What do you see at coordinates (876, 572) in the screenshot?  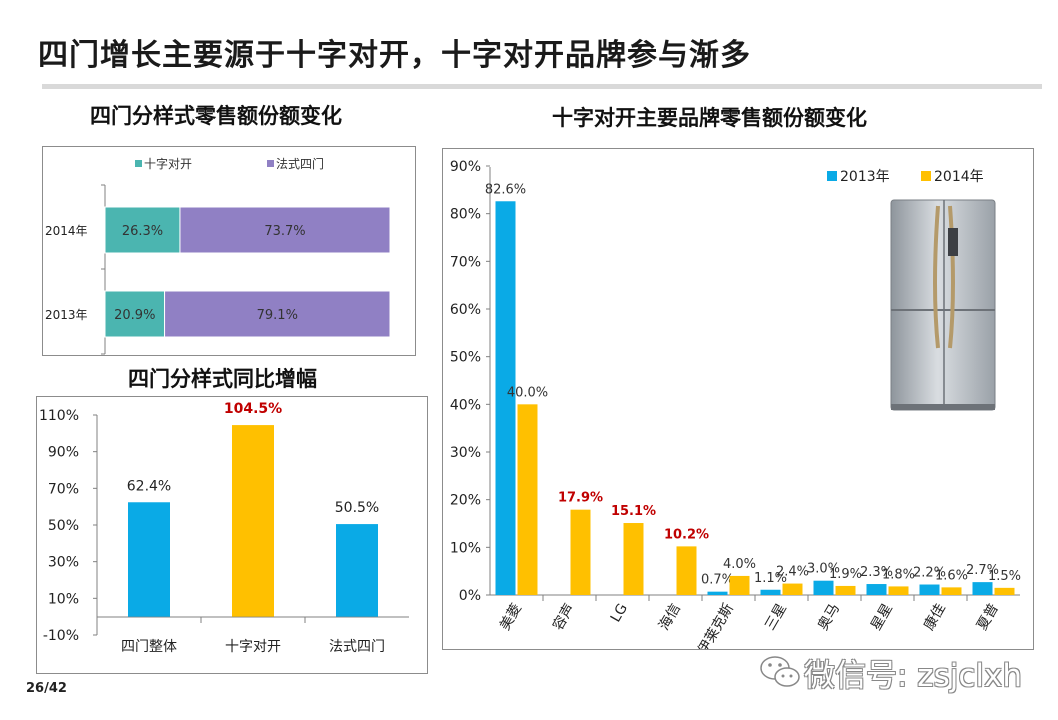 I see `brand-value-label: 2.3%` at bounding box center [876, 572].